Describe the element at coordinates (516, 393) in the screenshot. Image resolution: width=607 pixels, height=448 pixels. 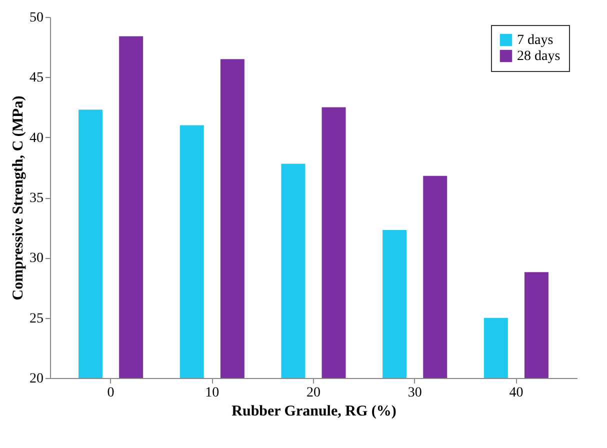
I see `x-tick-label: 40` at that location.